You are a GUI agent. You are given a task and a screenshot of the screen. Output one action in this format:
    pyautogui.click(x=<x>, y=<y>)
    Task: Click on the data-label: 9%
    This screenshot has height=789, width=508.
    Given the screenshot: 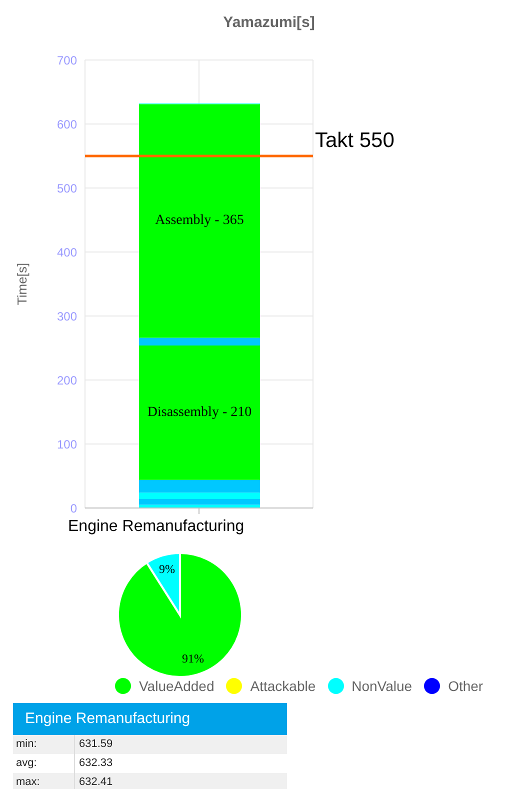 What is the action you would take?
    pyautogui.click(x=167, y=569)
    